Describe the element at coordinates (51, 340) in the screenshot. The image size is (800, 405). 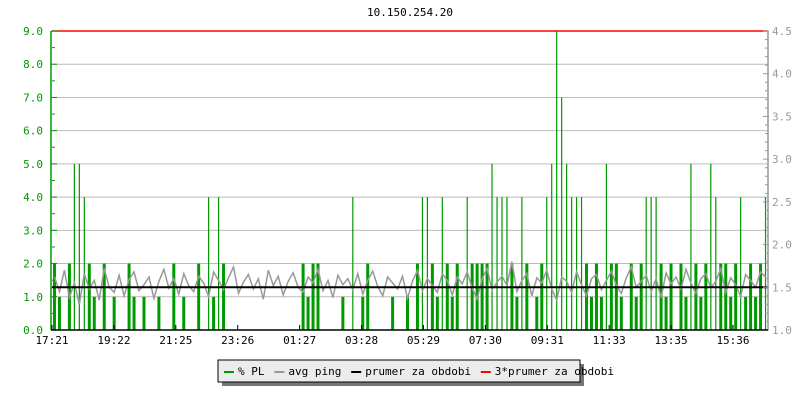
I see `x-tick-label: 17:21` at that location.